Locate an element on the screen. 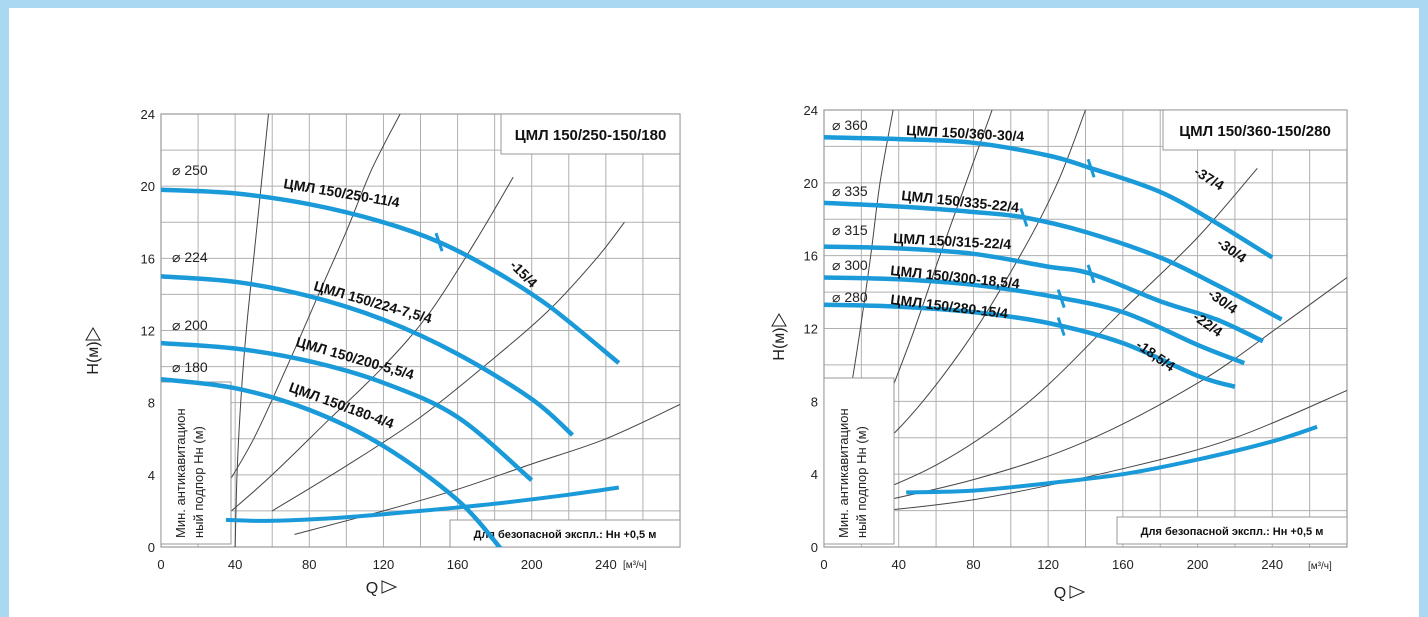 This screenshot has height=617, width=1428. impeller-diameter-label: ⌀ 280 is located at coordinates (850, 297).